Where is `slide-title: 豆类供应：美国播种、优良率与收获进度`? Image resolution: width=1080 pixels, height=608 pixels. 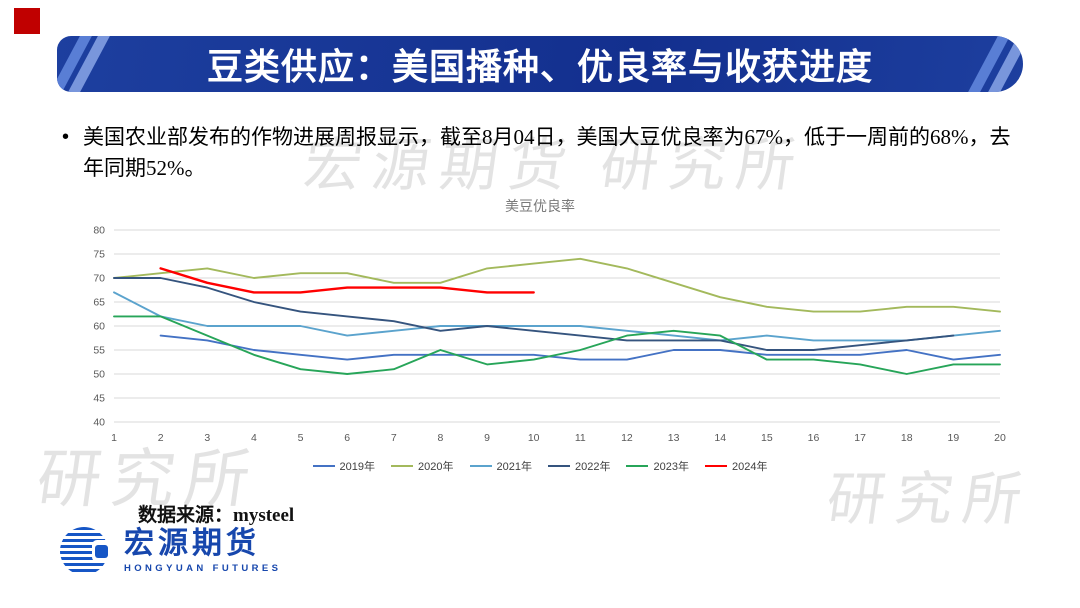
slide-title: 豆类供应：美国播种、优良率与收获进度 is located at coordinates (539, 66).